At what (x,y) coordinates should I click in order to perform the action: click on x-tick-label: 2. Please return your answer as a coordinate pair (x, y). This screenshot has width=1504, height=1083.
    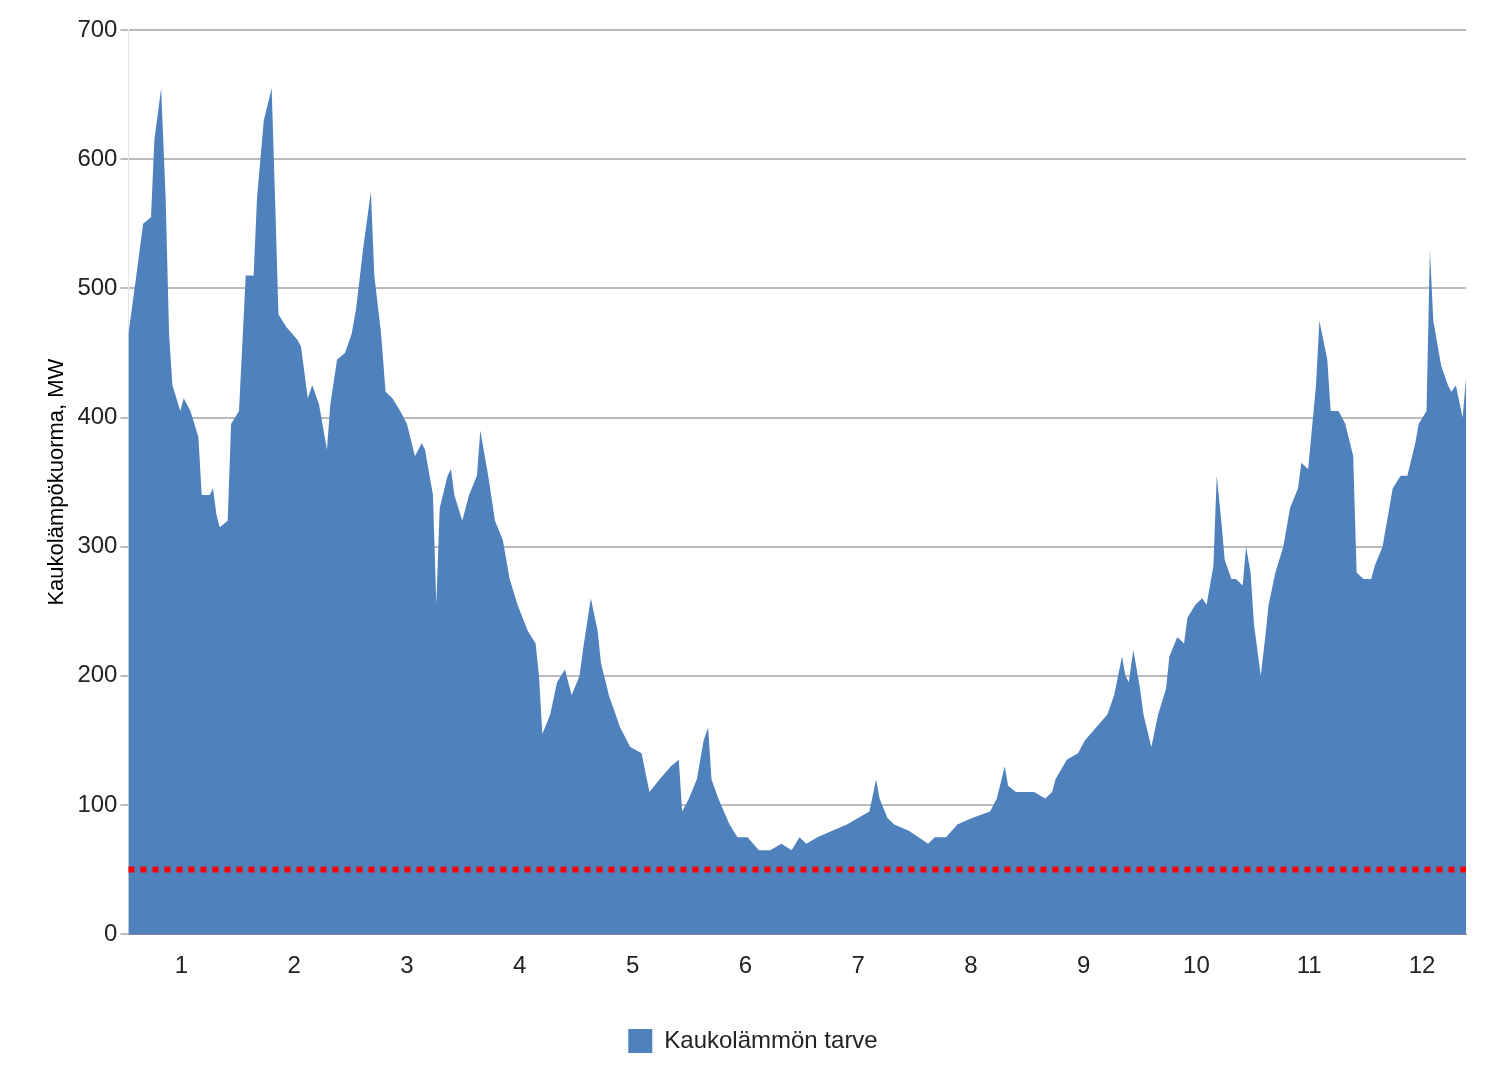
    Looking at the image, I should click on (294, 965).